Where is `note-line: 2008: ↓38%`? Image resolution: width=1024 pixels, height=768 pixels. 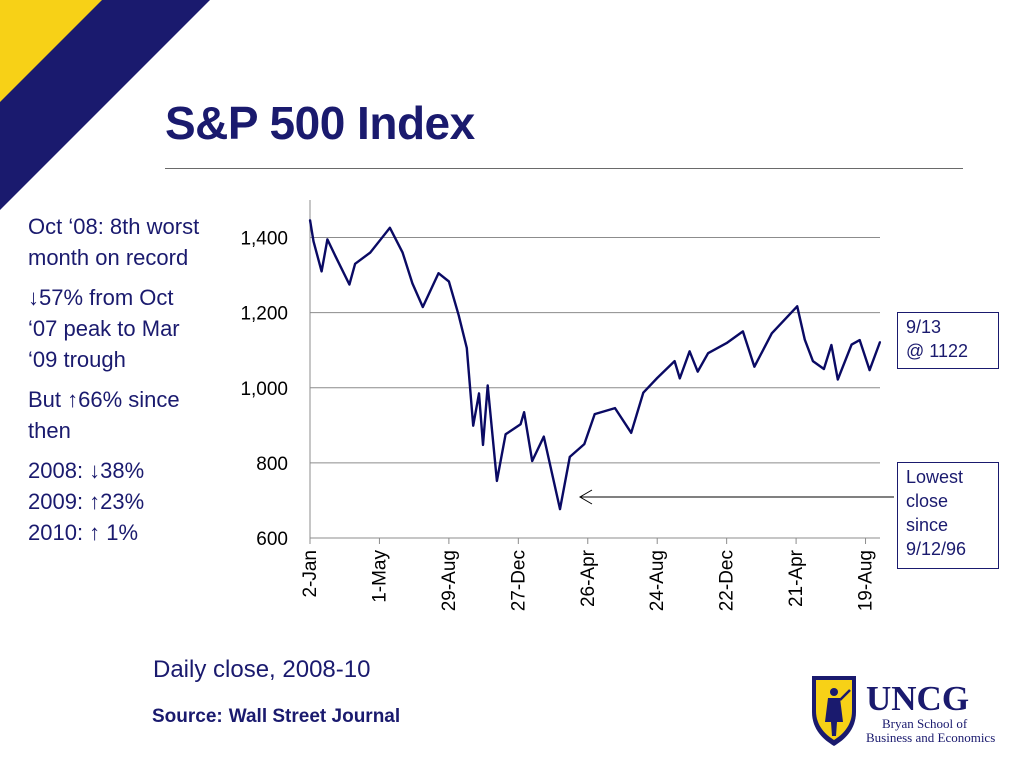
note-line: 2008: ↓38% is located at coordinates (86, 470).